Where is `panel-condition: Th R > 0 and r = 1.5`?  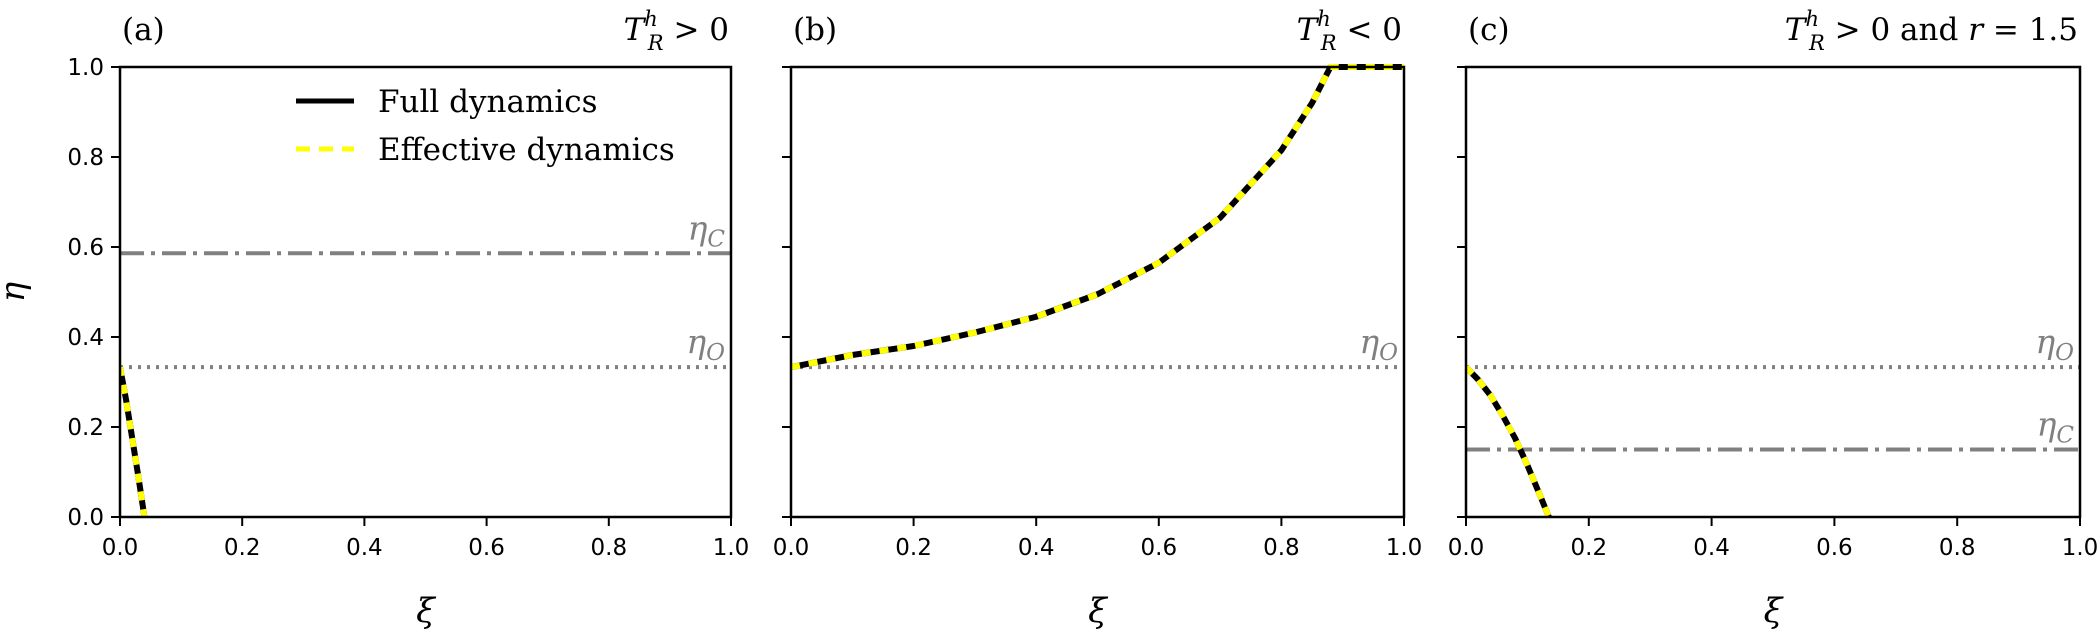 panel-condition: Th R > 0 and r = 1.5 is located at coordinates (1931, 31).